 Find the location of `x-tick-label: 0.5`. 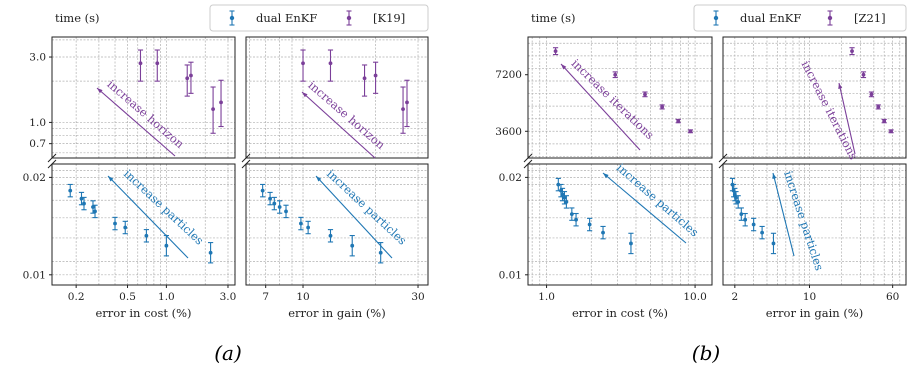

x-tick-label: 0.5 is located at coordinates (127, 297).